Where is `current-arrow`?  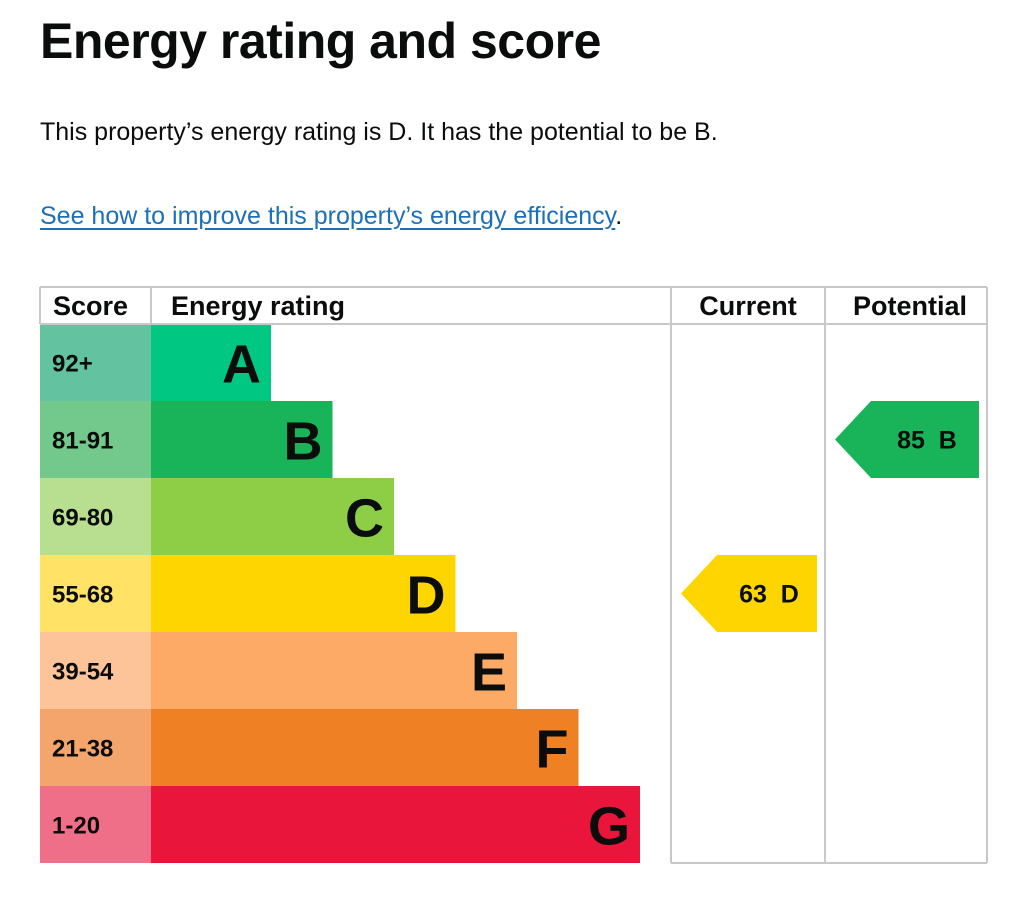
current-arrow is located at coordinates (749, 593).